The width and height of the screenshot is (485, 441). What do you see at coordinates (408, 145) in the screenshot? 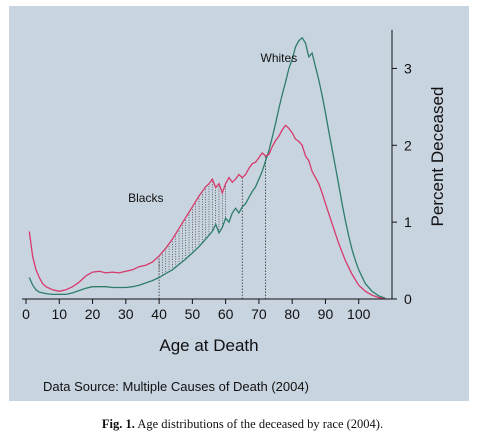
I see `y-tick-label: 2` at bounding box center [408, 145].